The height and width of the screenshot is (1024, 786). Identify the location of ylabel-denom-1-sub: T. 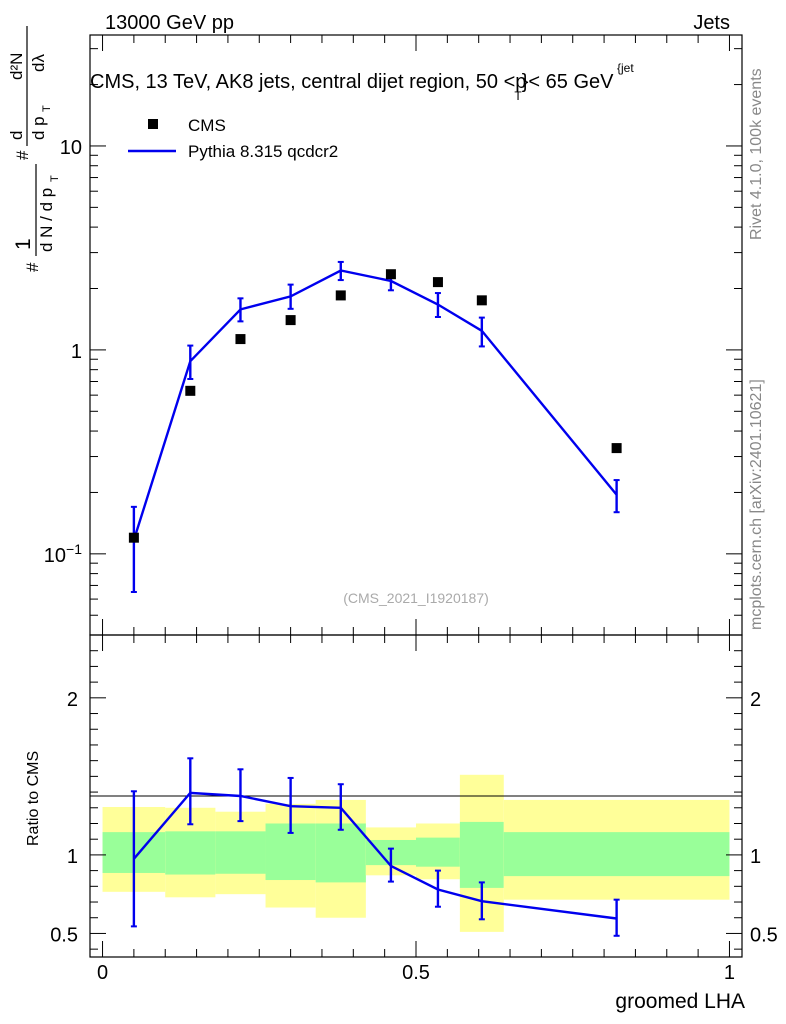
(55, 178).